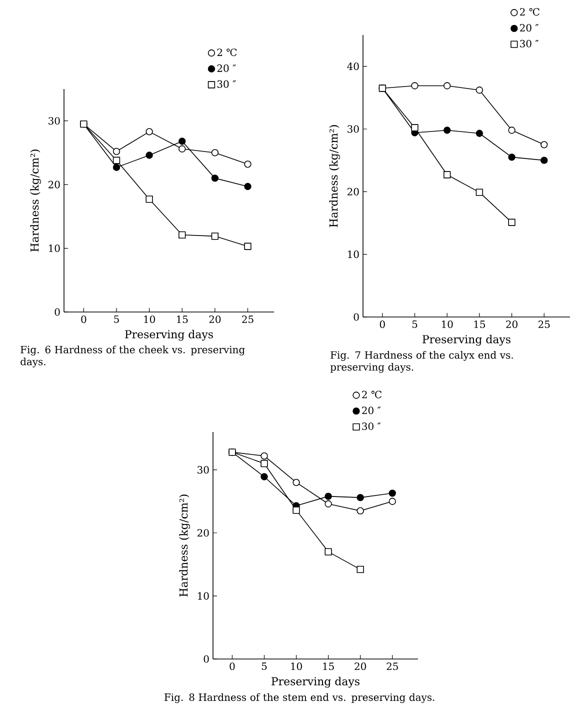 The height and width of the screenshot is (706, 573). What do you see at coordinates (353, 66) in the screenshot?
I see `y-tick-label: 40` at bounding box center [353, 66].